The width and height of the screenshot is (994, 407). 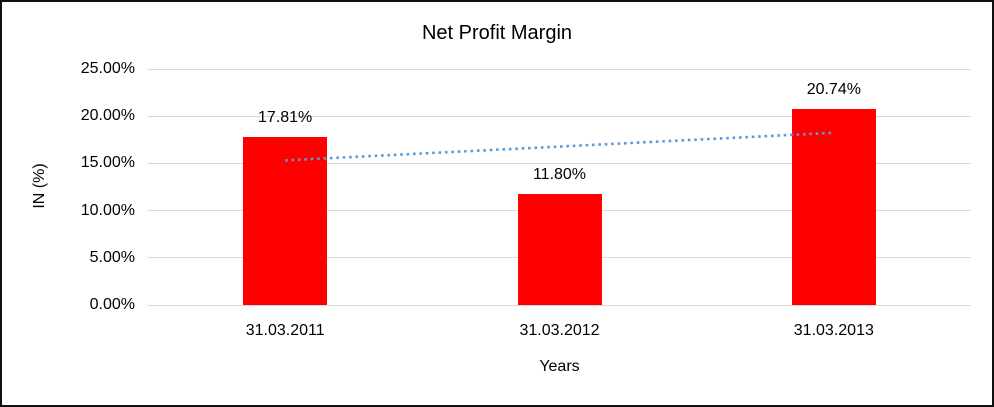 I want to click on chart-title: Net Profit Margin, so click(x=497, y=33).